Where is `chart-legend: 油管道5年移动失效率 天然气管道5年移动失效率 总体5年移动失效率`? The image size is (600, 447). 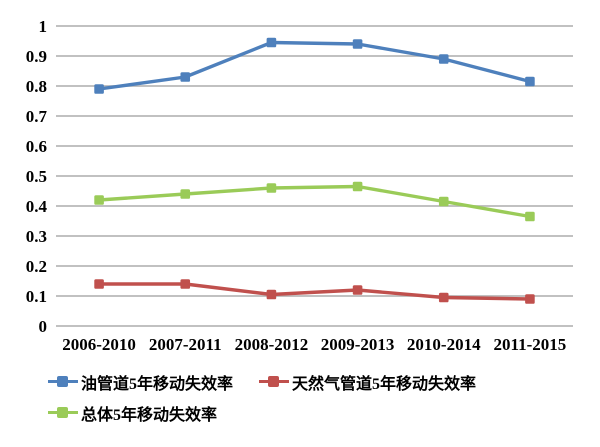 chart-legend: 油管道5年移动失效率 天然气管道5年移动失效率 总体5年移动失效率 is located at coordinates (300, 397).